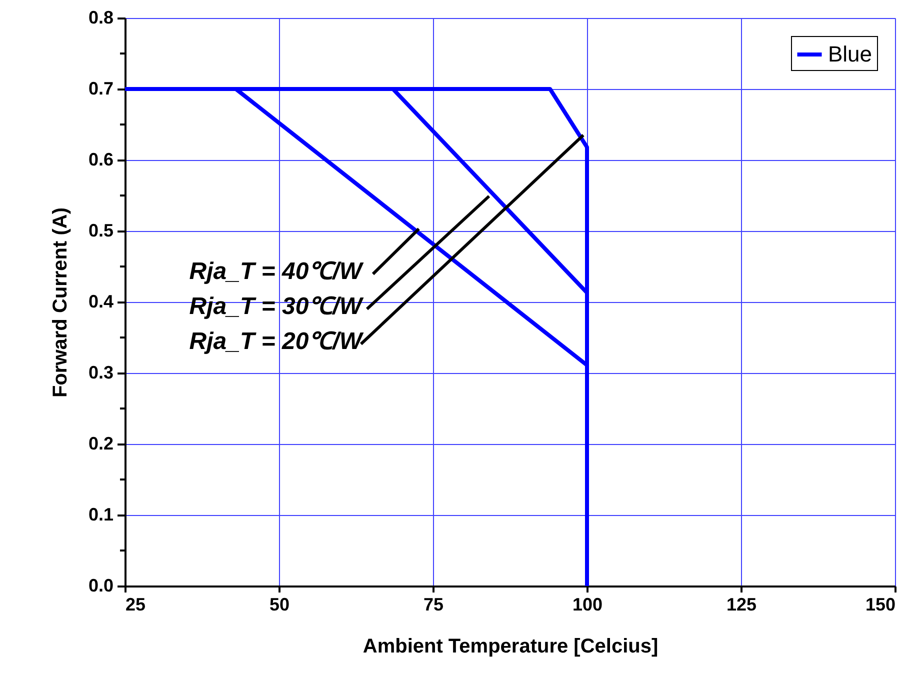 The width and height of the screenshot is (917, 681). I want to click on y-tick-label: 0.4, so click(101, 302).